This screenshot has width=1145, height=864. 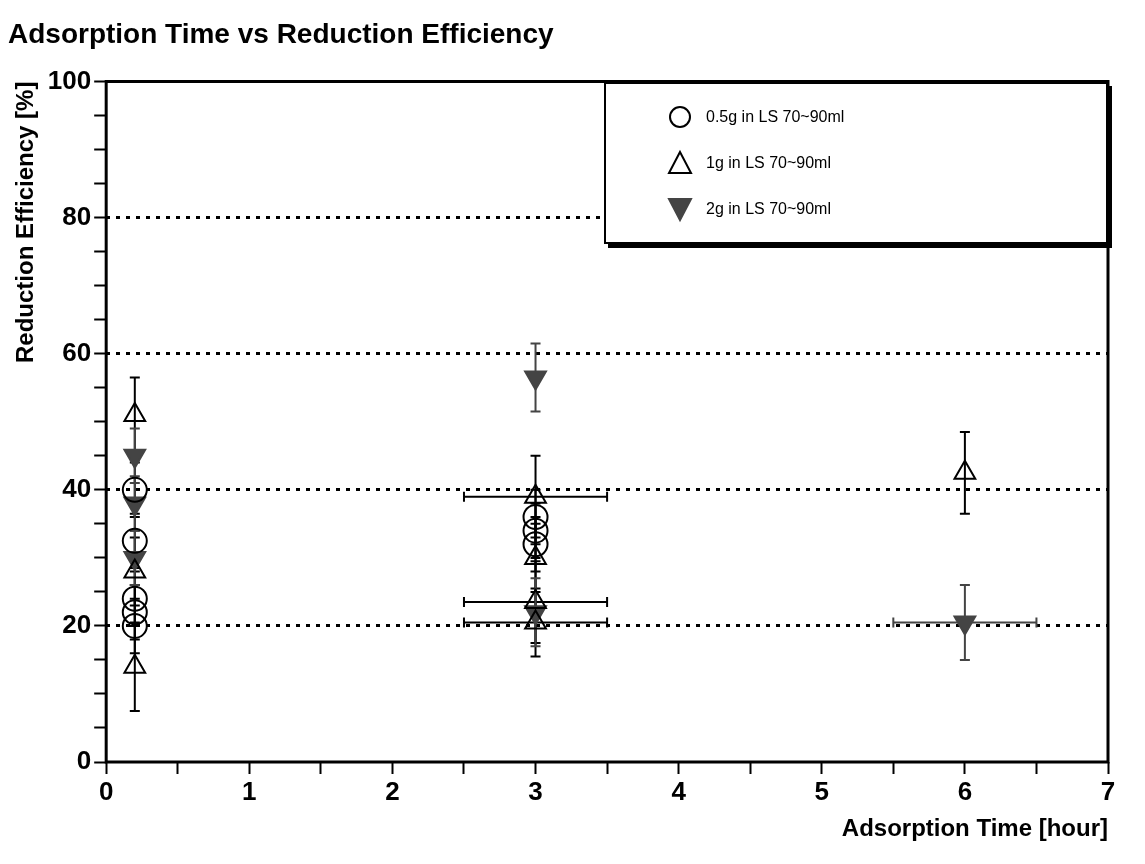 I want to click on legend-label: 2g in LS 70~90ml, so click(x=768, y=208).